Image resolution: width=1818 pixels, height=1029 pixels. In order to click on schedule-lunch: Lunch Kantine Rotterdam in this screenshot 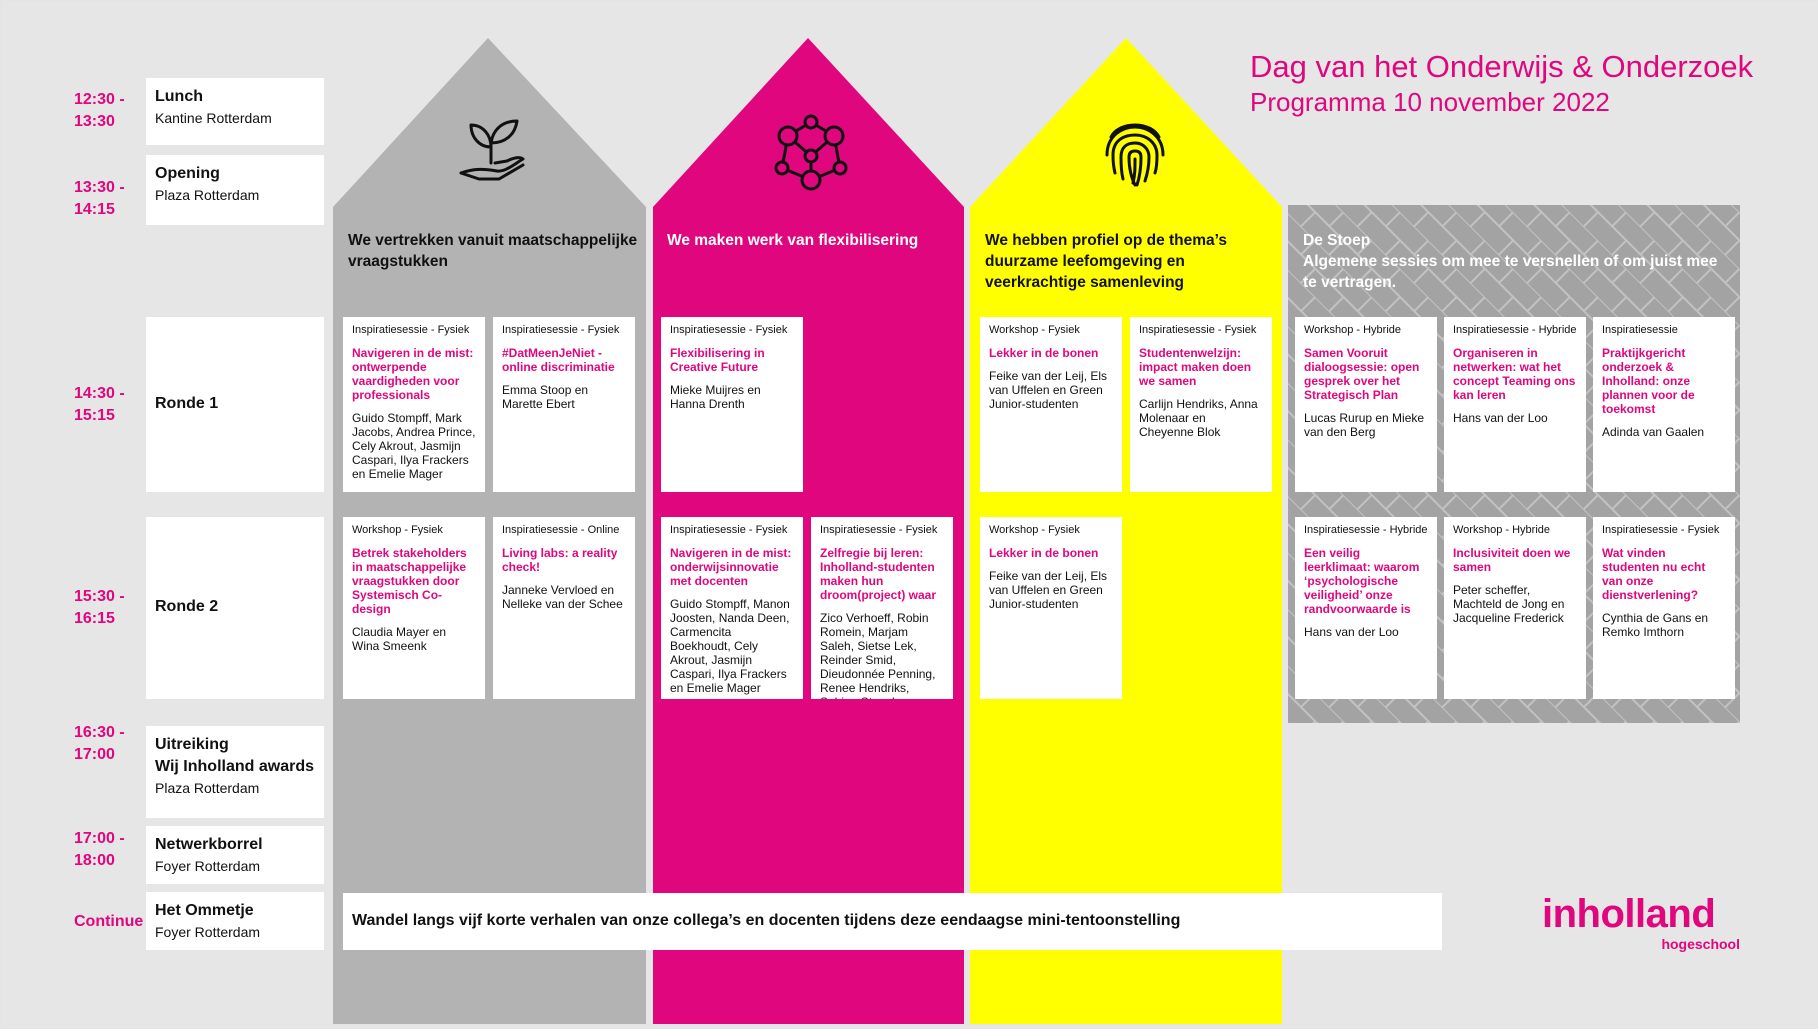, I will do `click(235, 111)`.